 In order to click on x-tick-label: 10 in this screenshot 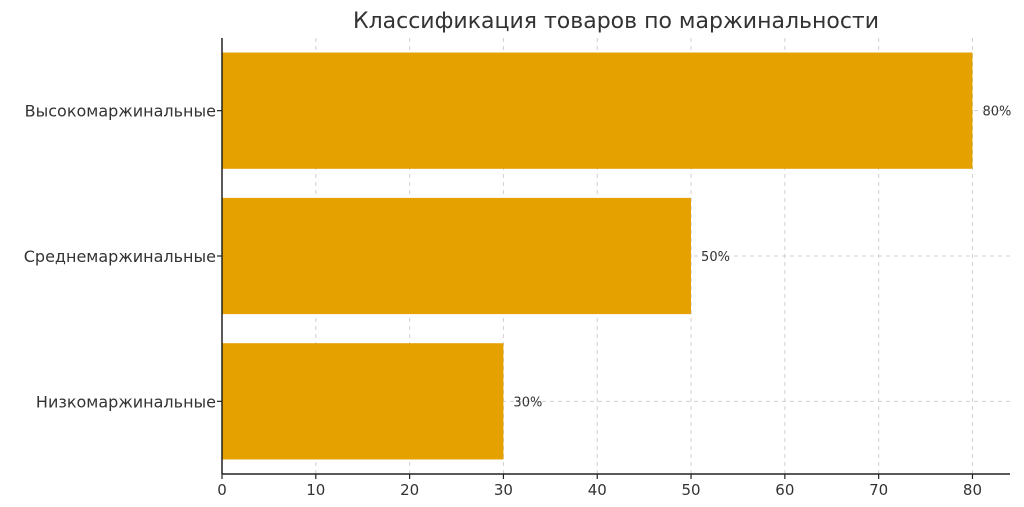, I will do `click(315, 490)`.